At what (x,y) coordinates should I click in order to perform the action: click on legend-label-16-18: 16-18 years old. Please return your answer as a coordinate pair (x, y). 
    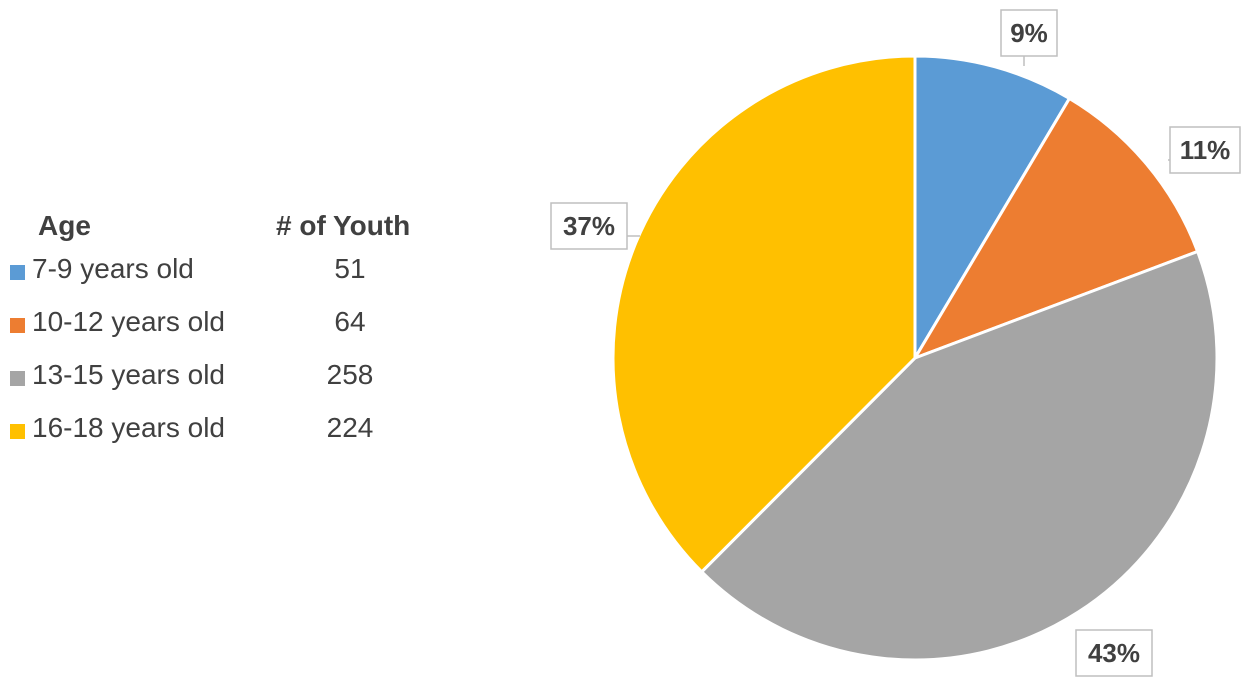
    Looking at the image, I should click on (129, 427).